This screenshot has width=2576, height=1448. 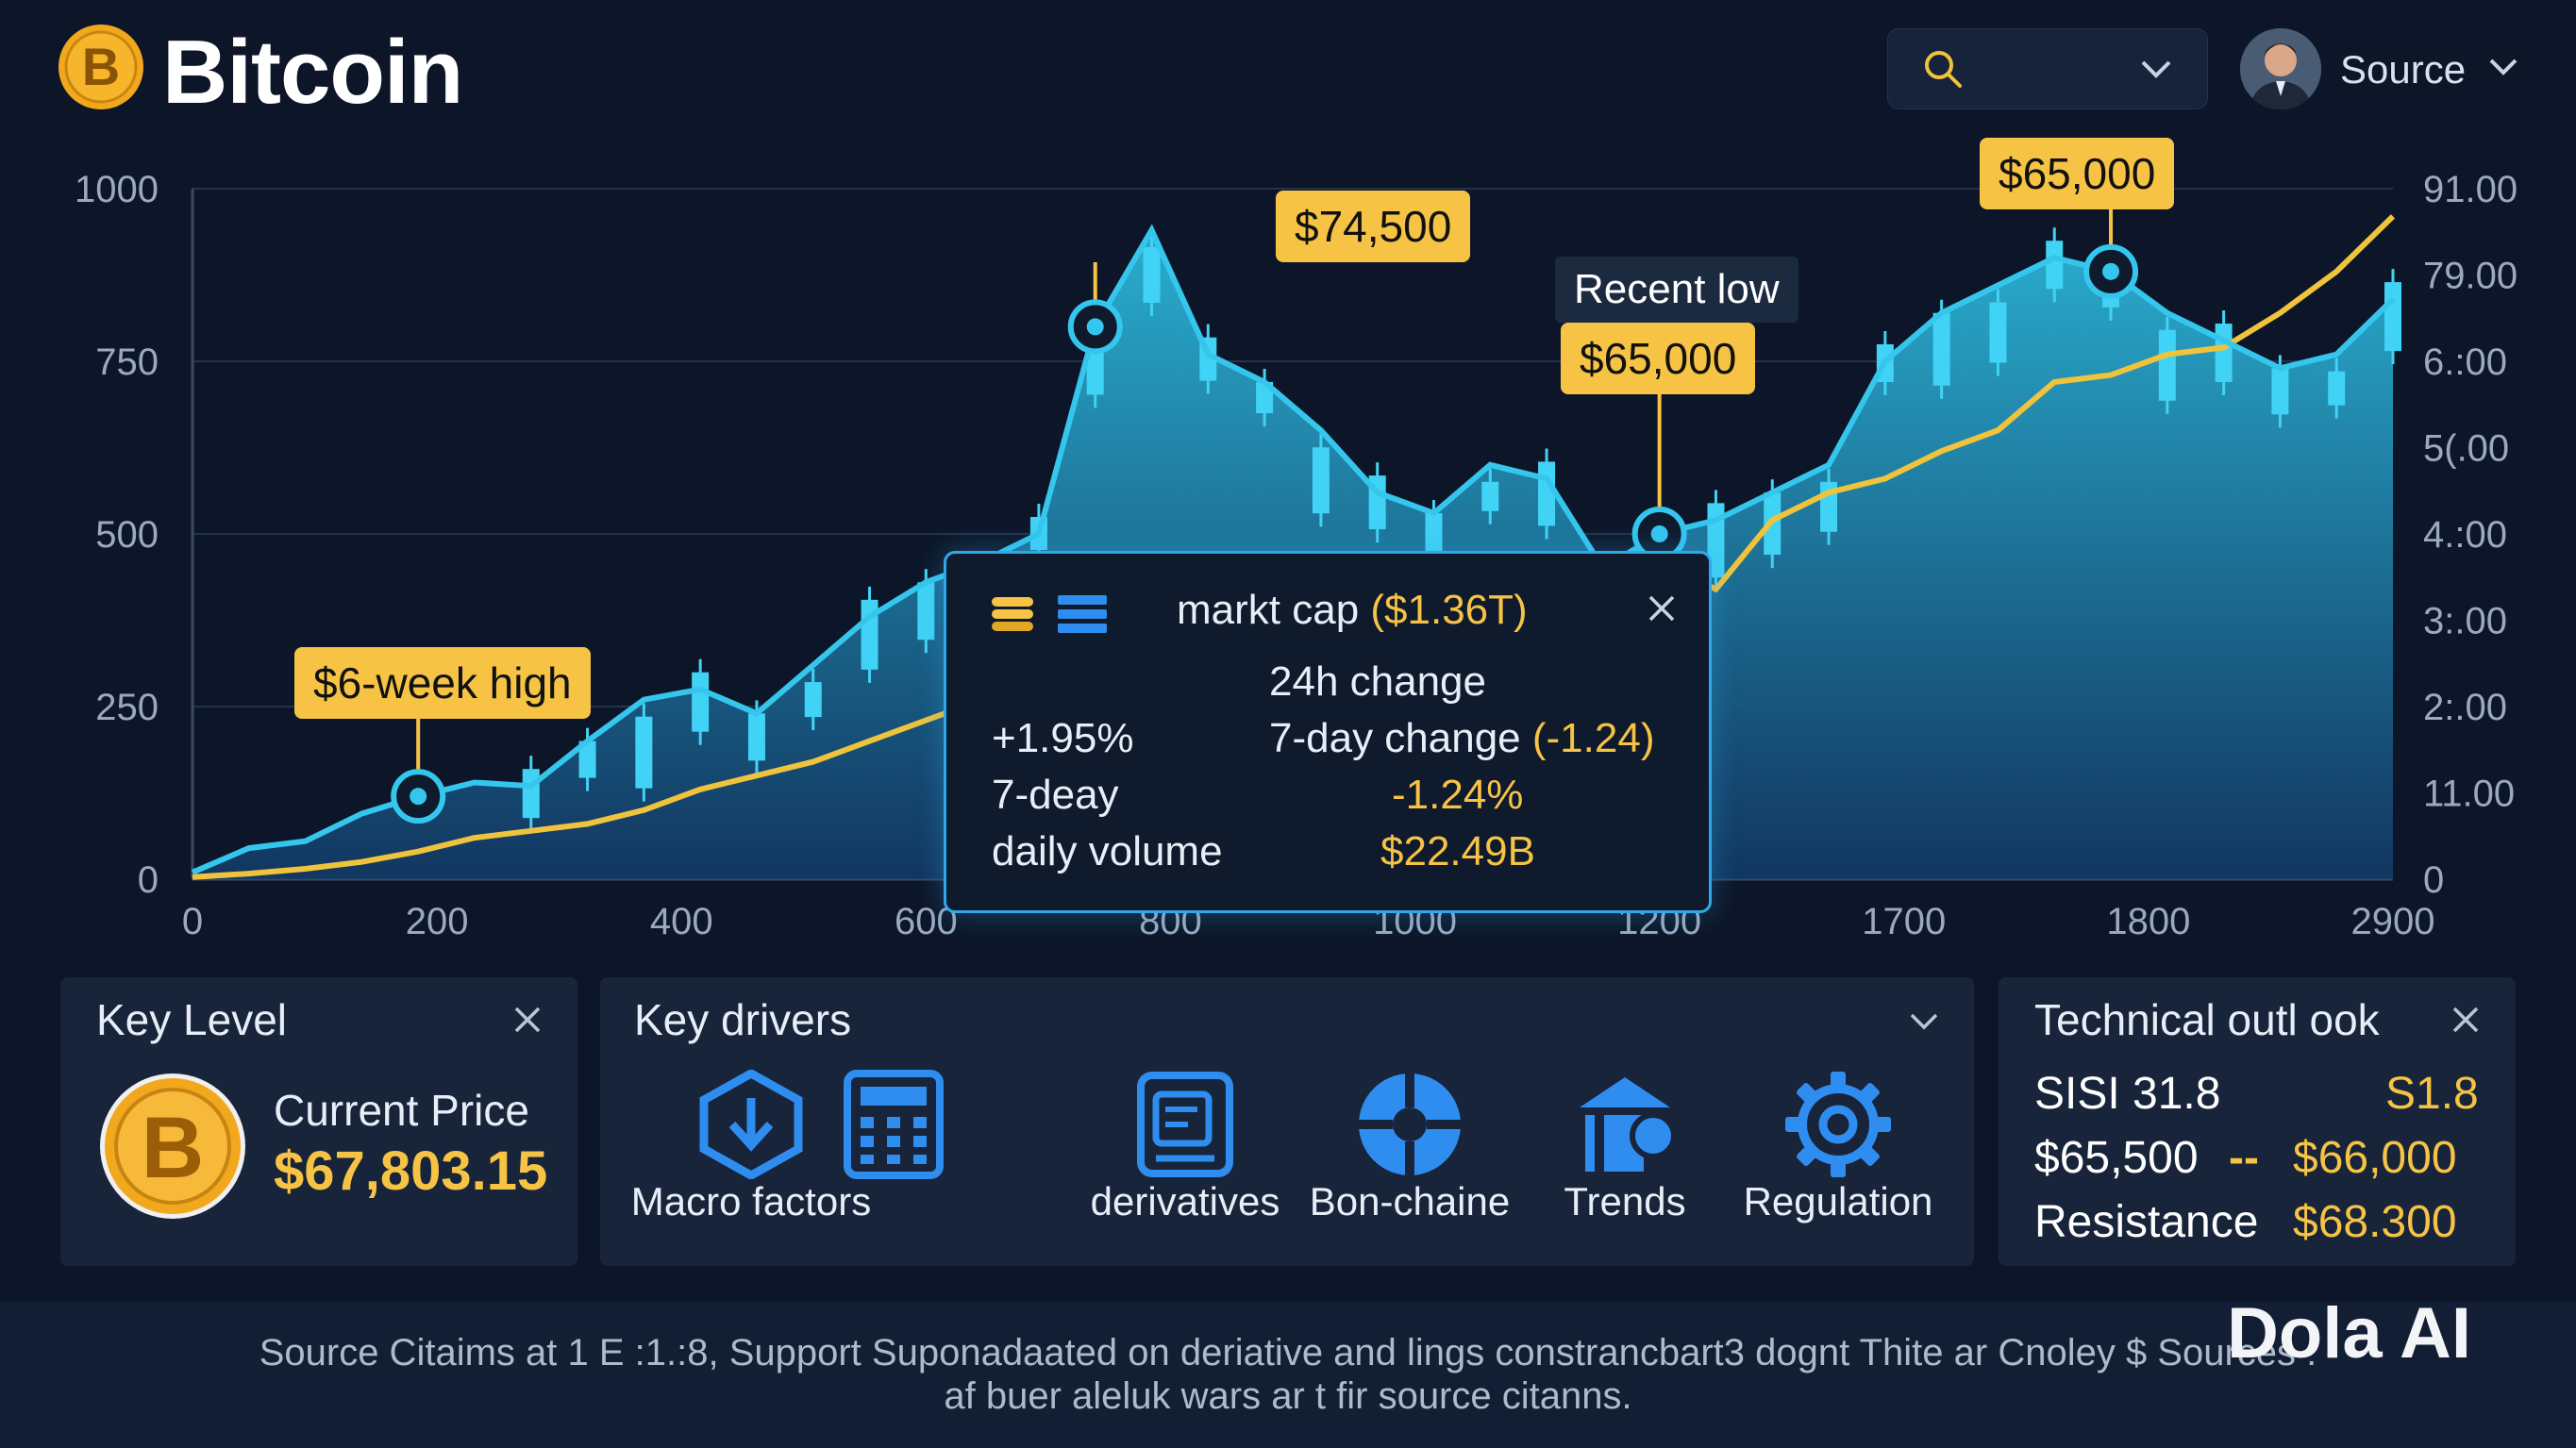 What do you see at coordinates (411, 1171) in the screenshot?
I see `current-price-value: $67,803.15` at bounding box center [411, 1171].